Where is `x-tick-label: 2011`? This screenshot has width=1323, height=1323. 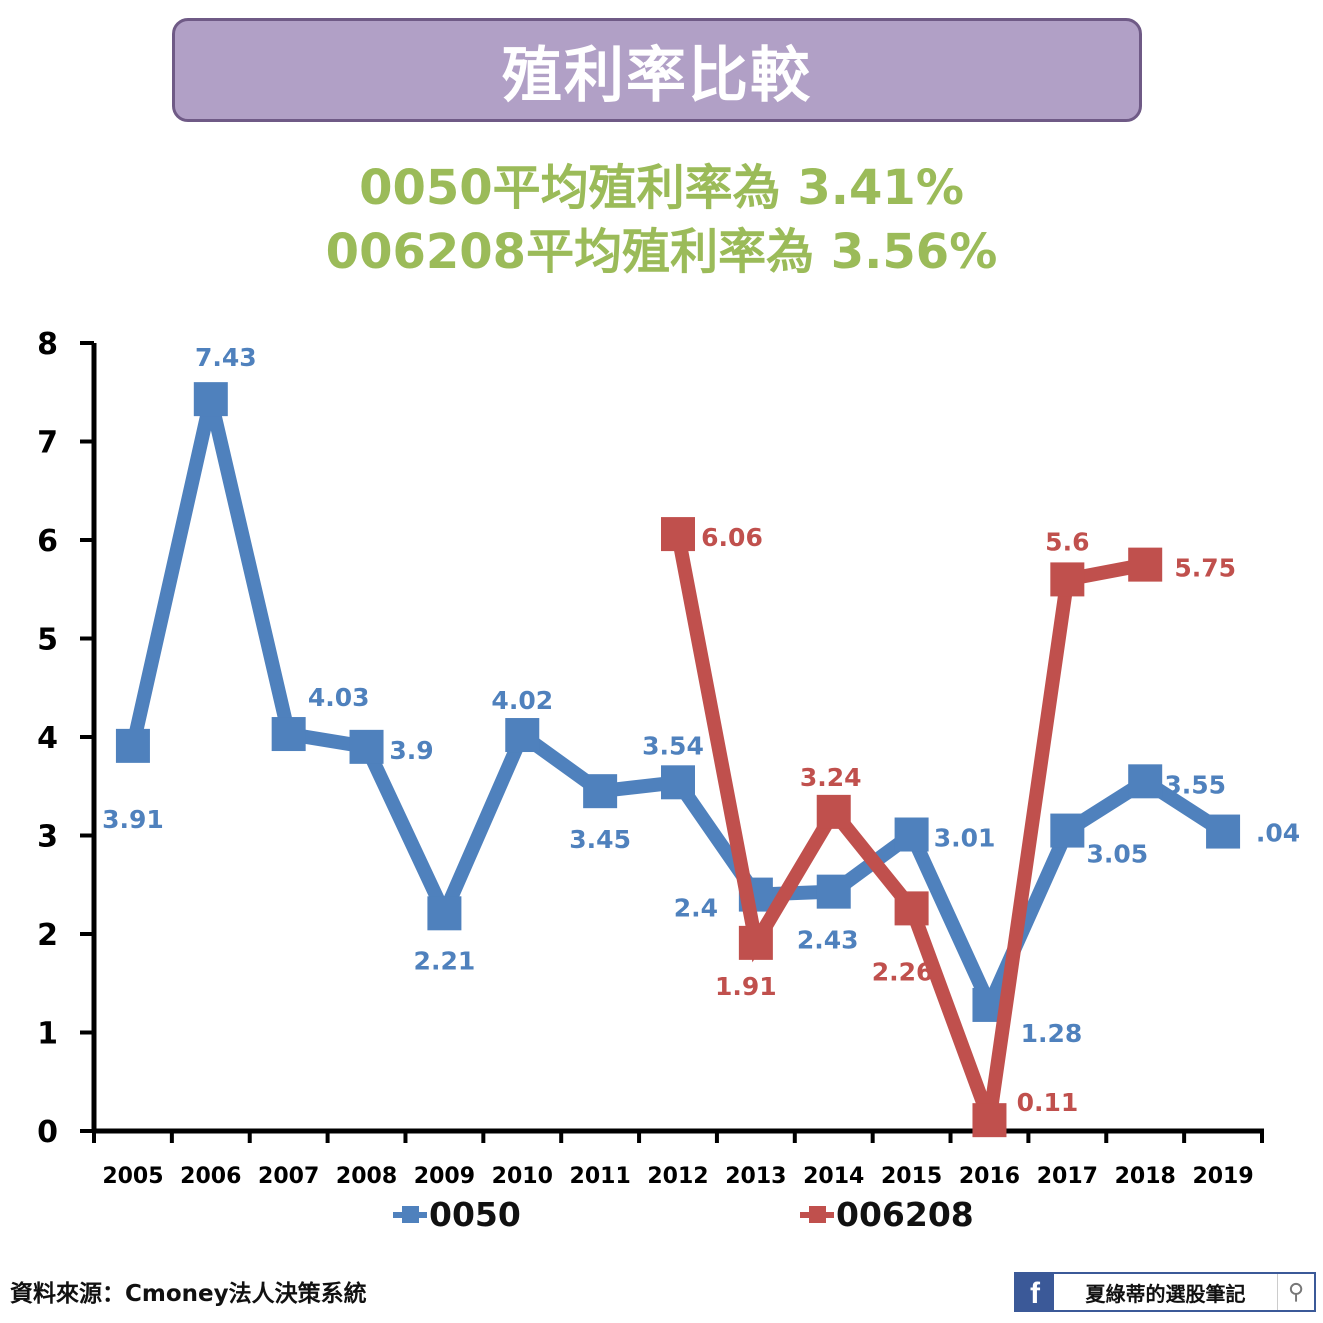
x-tick-label: 2011 is located at coordinates (600, 1176).